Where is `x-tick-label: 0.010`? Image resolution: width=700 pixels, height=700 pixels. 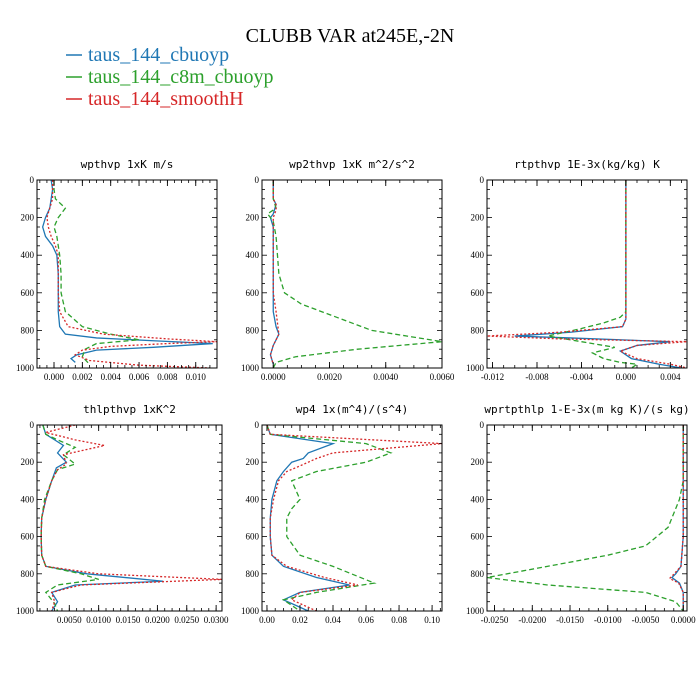 x-tick-label: 0.010 is located at coordinates (196, 377).